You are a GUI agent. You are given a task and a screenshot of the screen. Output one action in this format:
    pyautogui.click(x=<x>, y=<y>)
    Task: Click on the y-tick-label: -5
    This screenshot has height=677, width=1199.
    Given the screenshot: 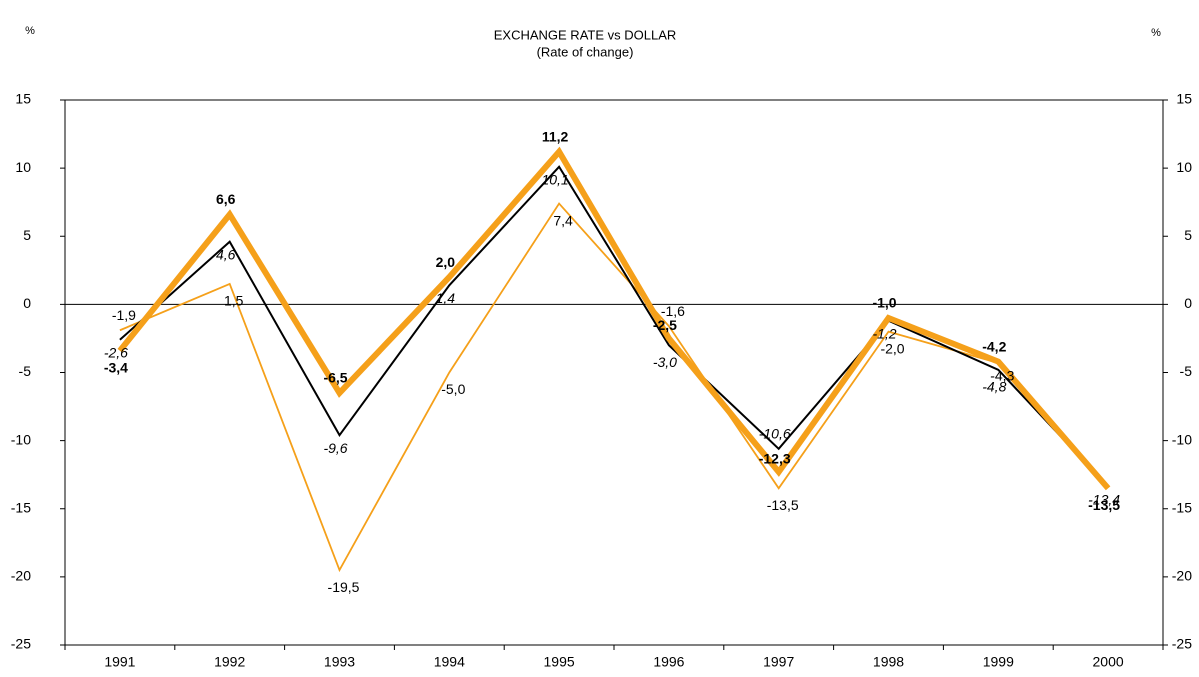 What is the action you would take?
    pyautogui.click(x=25, y=371)
    